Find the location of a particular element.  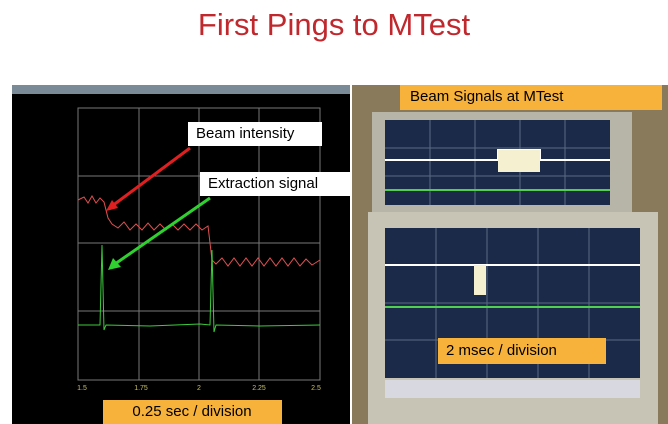

window-bar is located at coordinates (181, 89).